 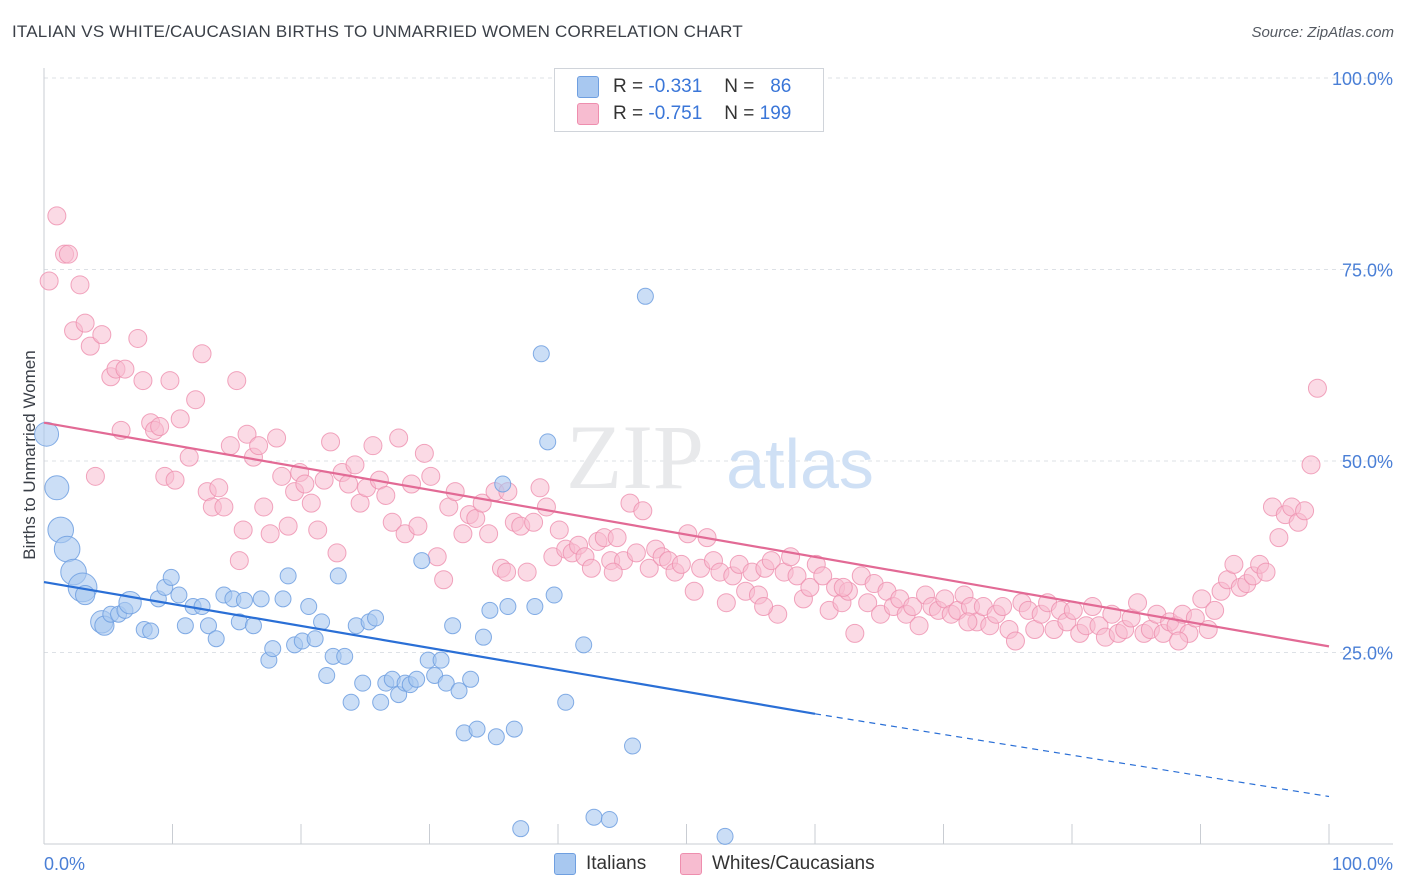 I want to click on italians-n-value: 86, so click(x=781, y=86).